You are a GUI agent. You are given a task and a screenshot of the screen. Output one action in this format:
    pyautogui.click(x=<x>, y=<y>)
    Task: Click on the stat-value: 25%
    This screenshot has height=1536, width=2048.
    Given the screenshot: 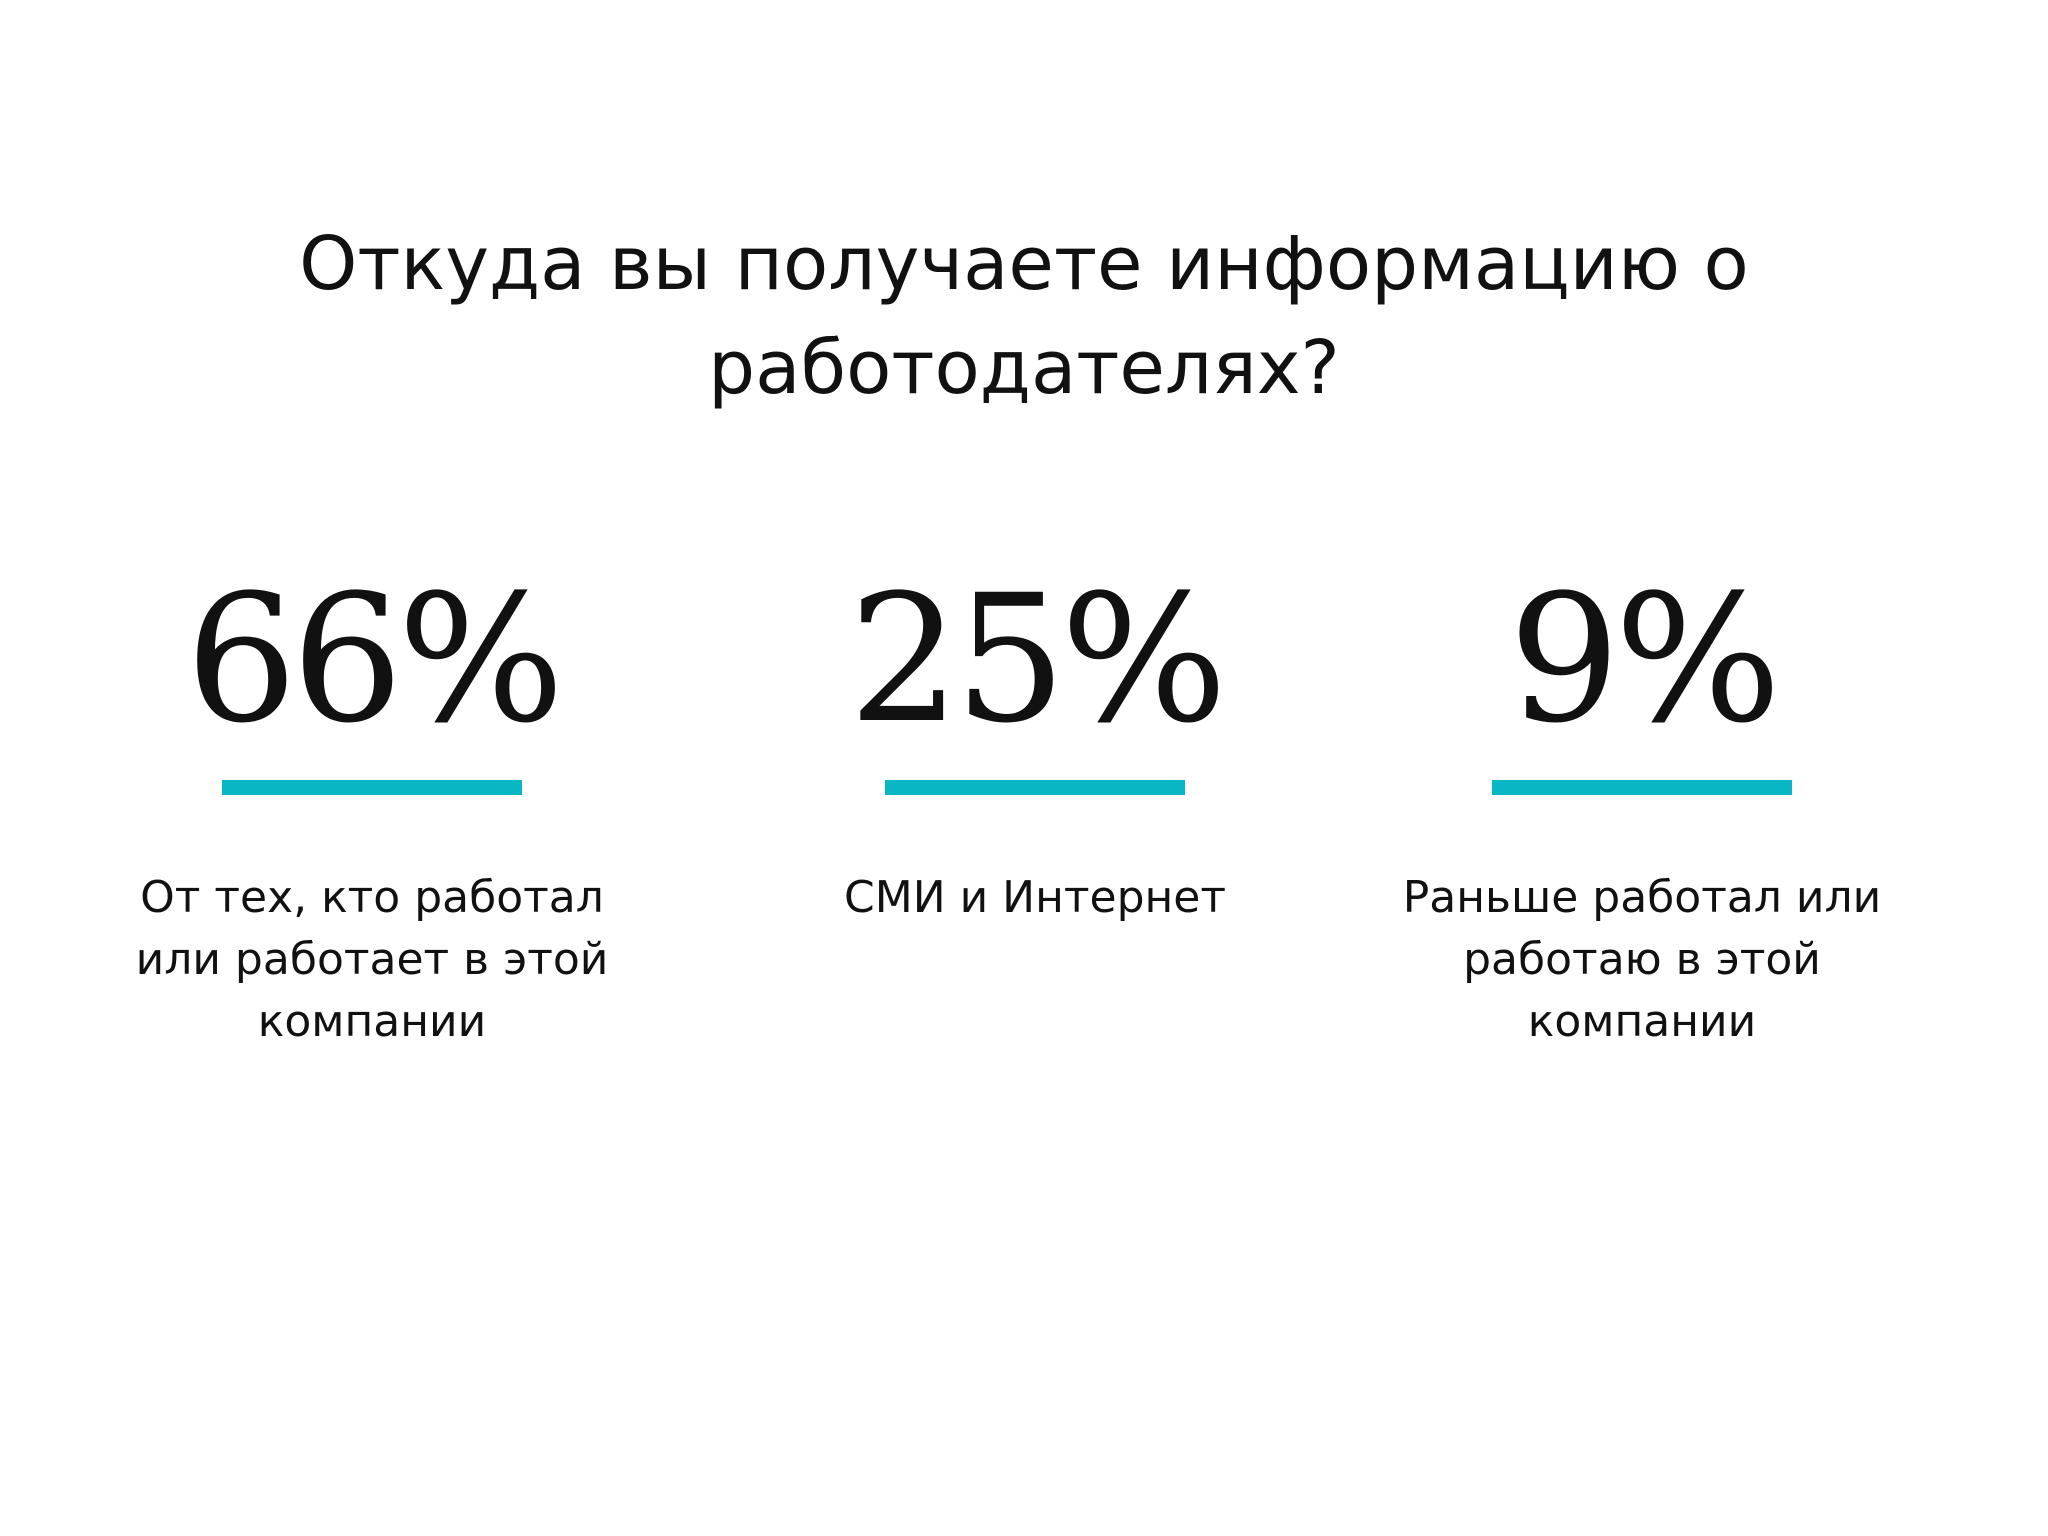 What is the action you would take?
    pyautogui.click(x=1037, y=659)
    